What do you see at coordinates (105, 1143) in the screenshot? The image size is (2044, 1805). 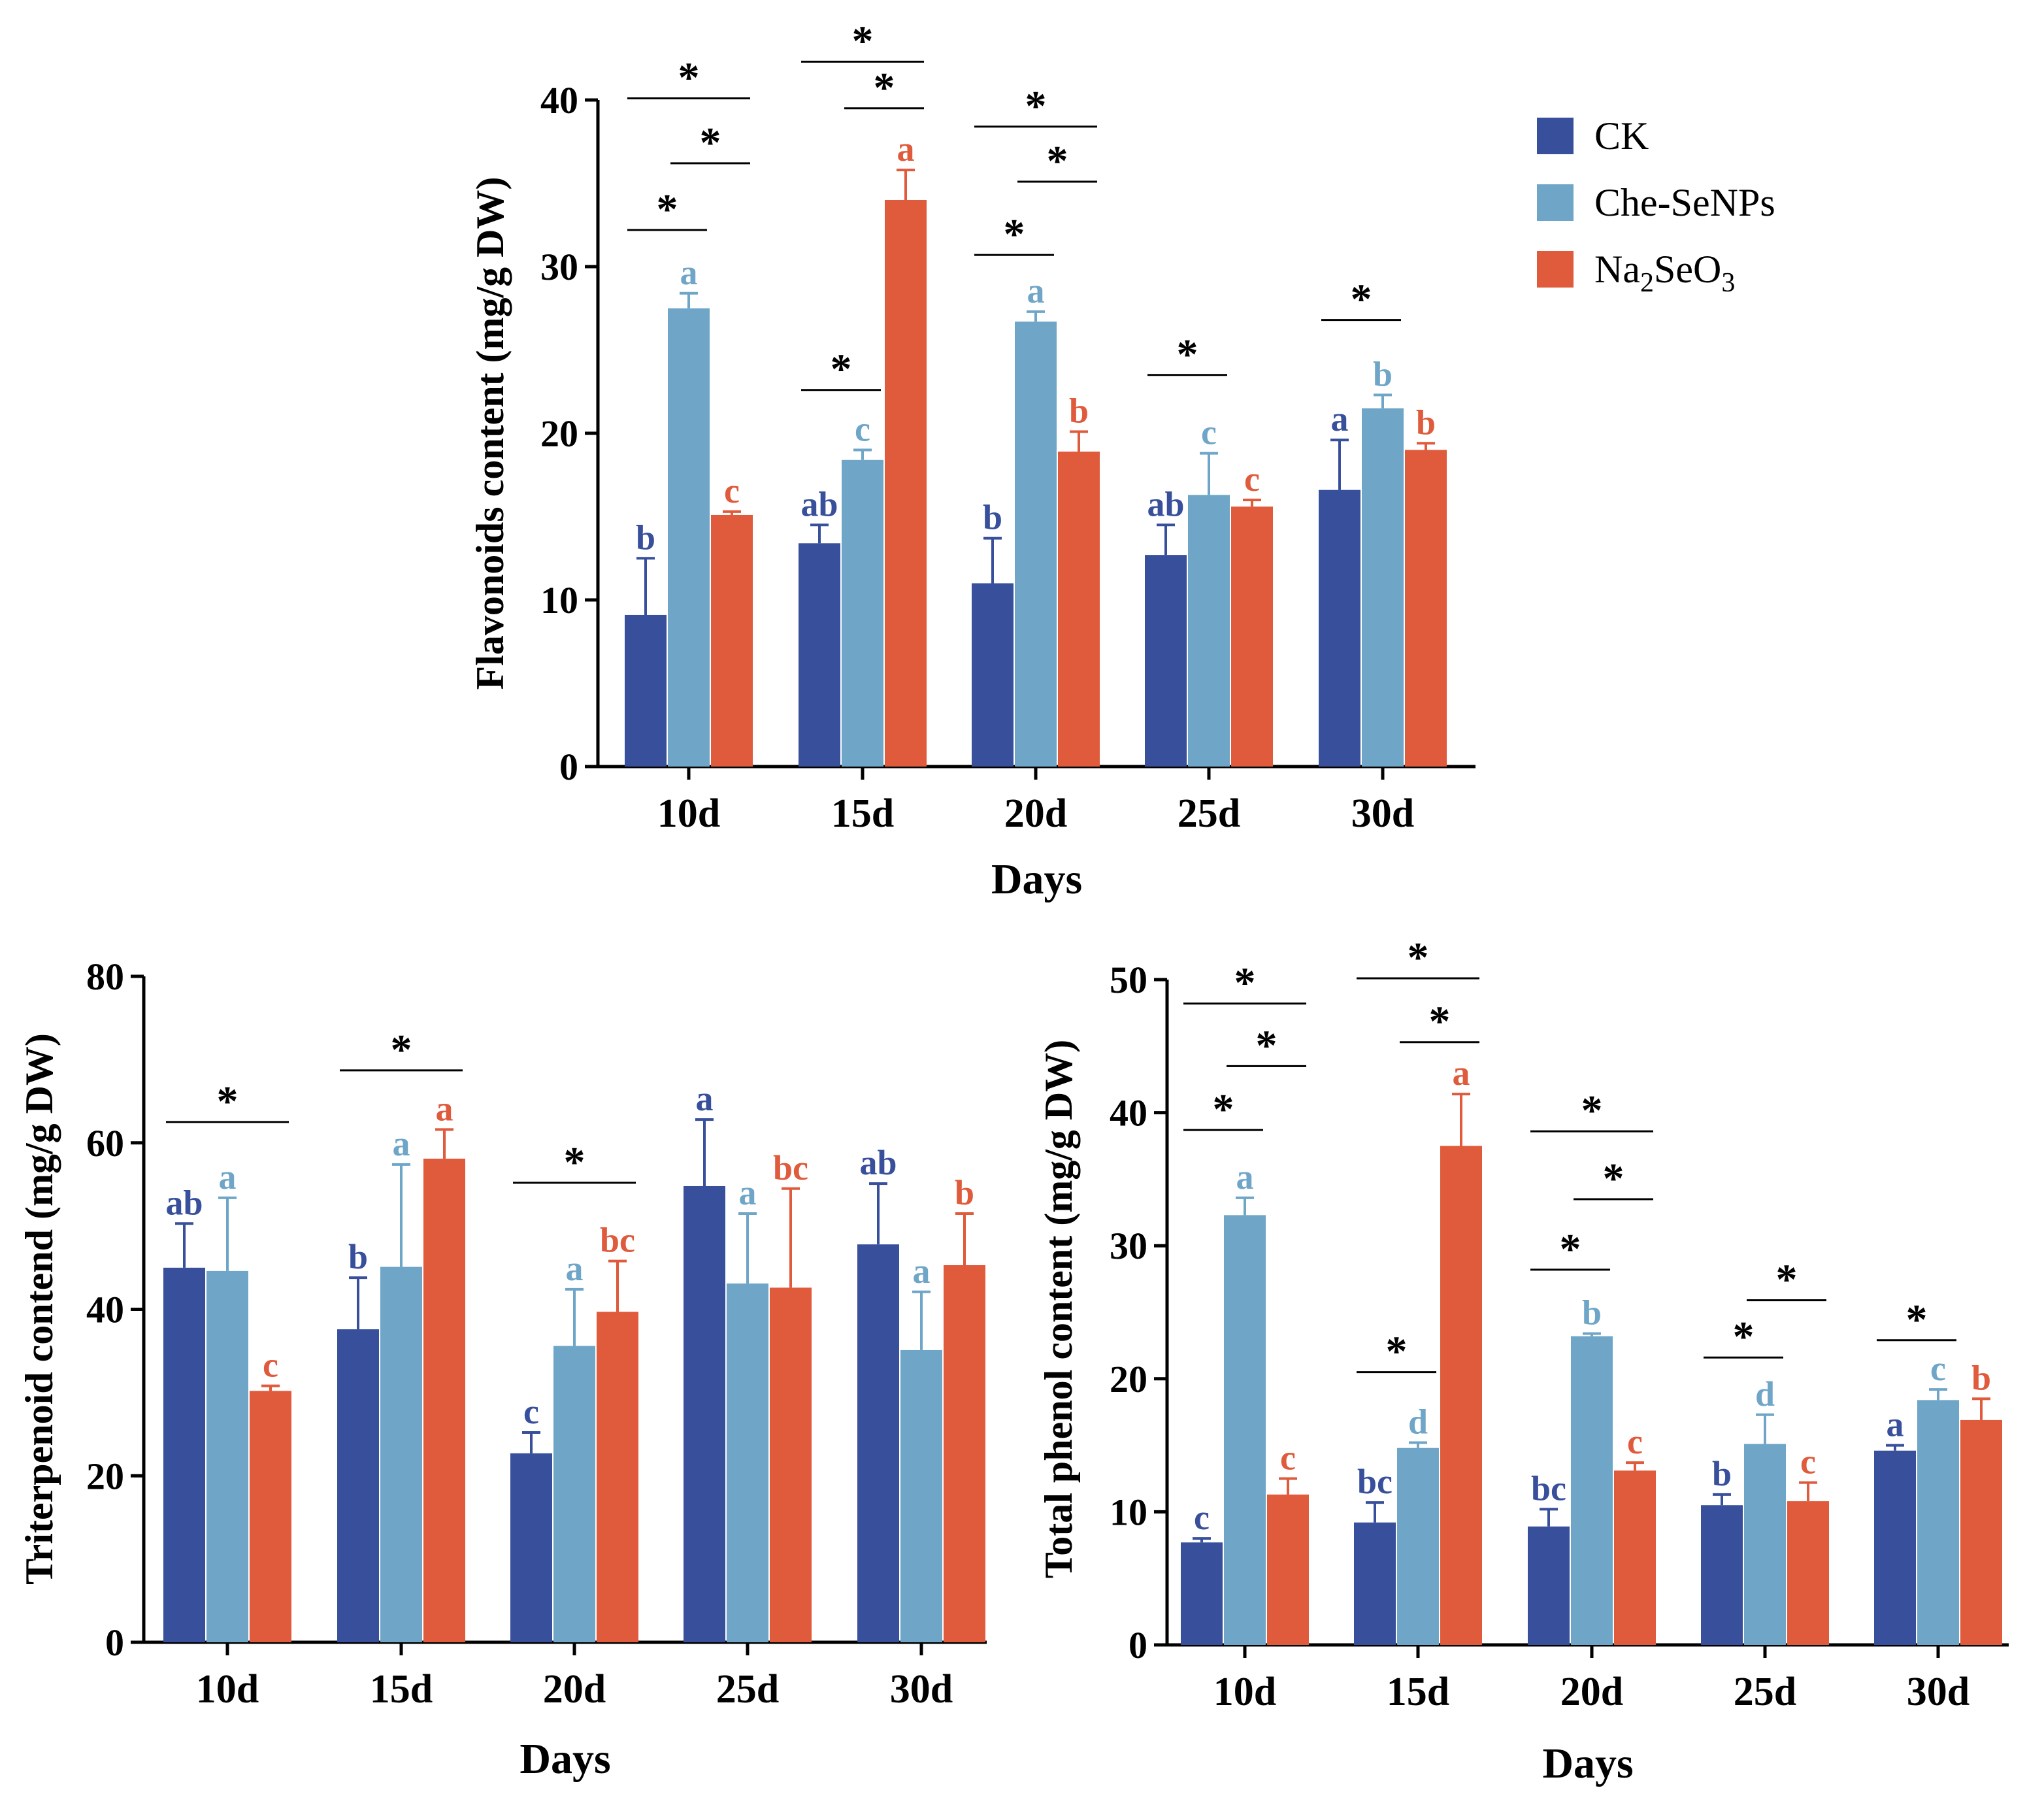 I see `y-tick-label: 60` at bounding box center [105, 1143].